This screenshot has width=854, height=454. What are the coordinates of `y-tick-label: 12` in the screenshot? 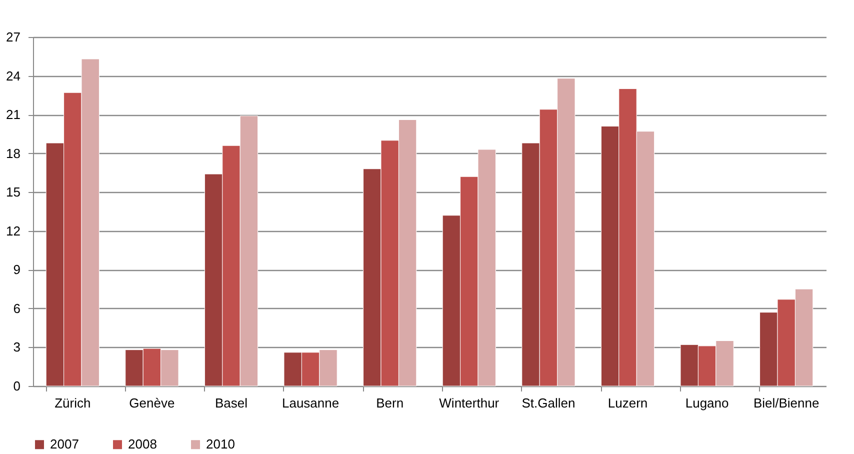 It's located at (13, 230).